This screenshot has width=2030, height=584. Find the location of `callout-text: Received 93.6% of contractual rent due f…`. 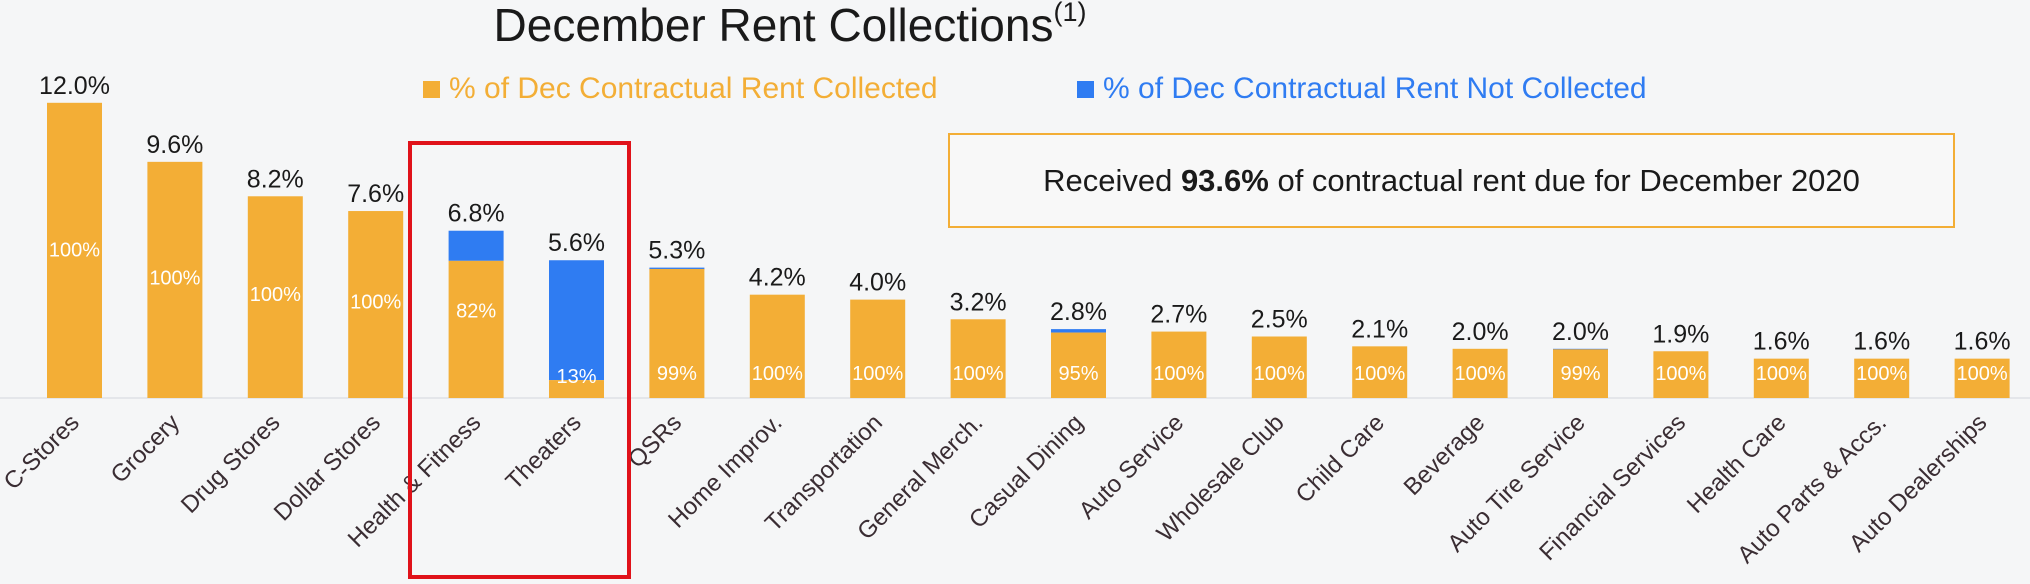

callout-text: Received 93.6% of contractual rent due f… is located at coordinates (1451, 181).